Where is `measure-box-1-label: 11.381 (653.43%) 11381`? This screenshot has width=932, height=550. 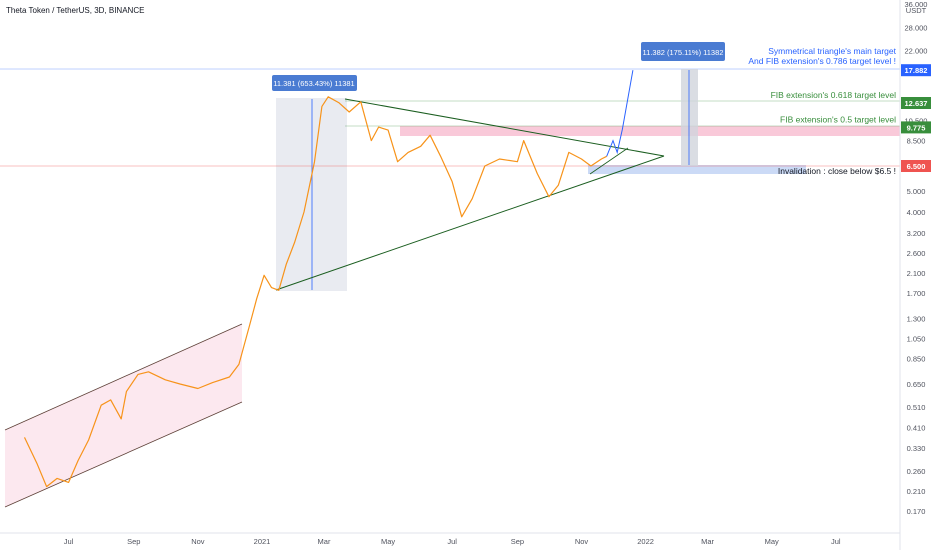 measure-box-1-label: 11.381 (653.43%) 11381 is located at coordinates (313, 83).